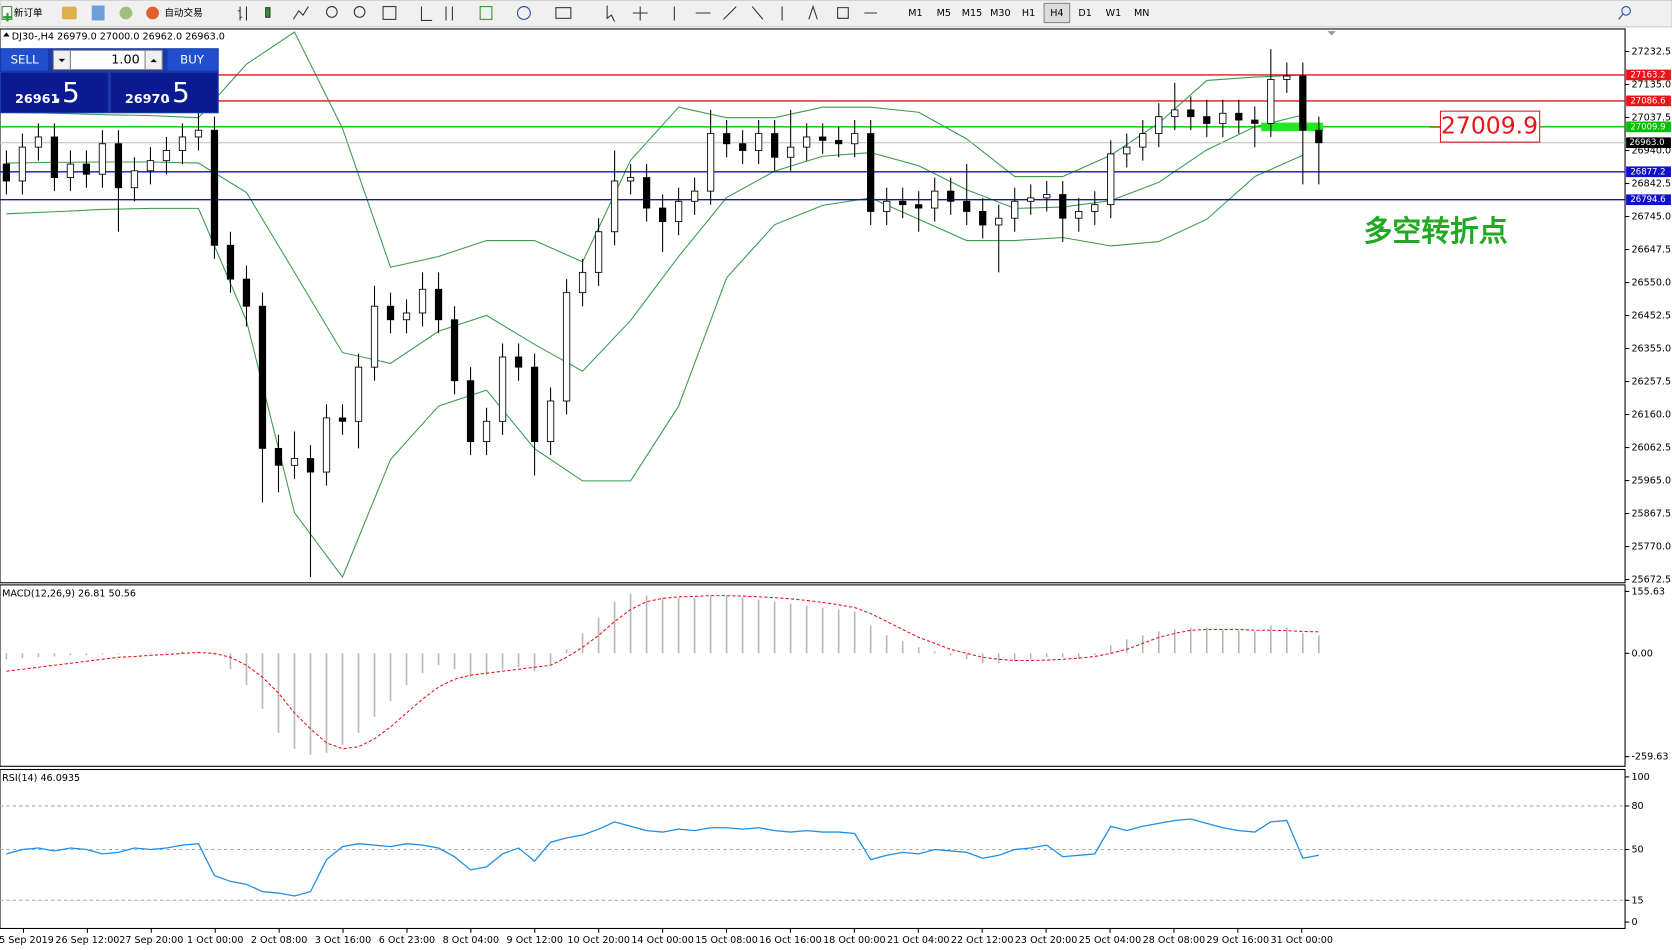 This screenshot has height=950, width=1672. I want to click on level-label: 27086.6, so click(1647, 101).